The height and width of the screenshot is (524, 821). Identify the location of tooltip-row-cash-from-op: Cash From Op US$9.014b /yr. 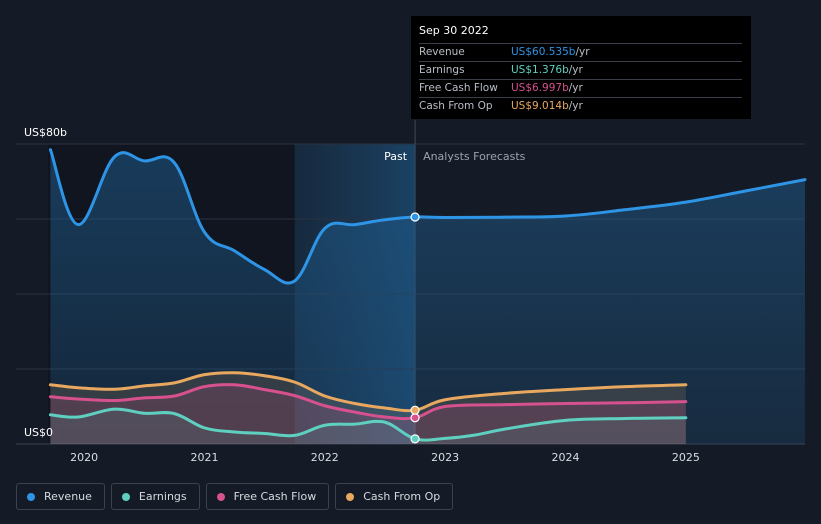
(580, 106).